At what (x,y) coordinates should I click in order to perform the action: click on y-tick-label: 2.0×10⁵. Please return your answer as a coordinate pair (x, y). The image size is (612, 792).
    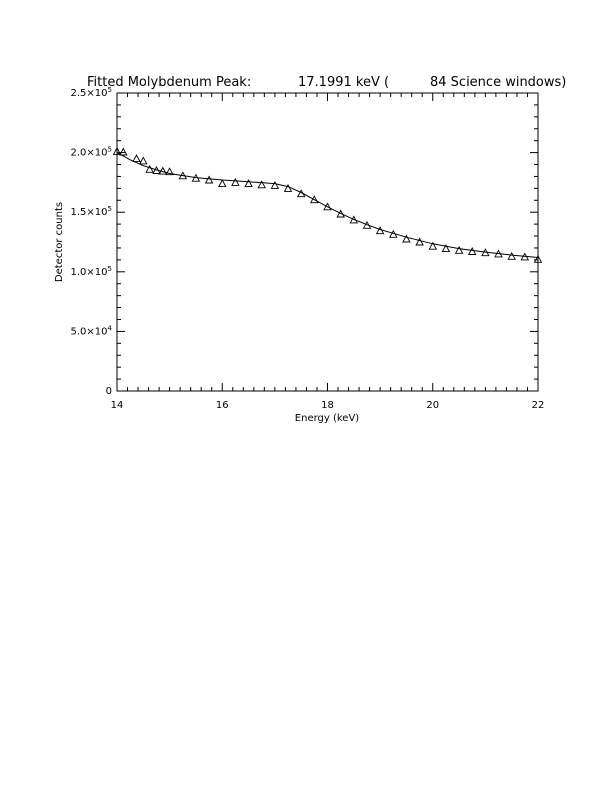
    Looking at the image, I should click on (91, 152).